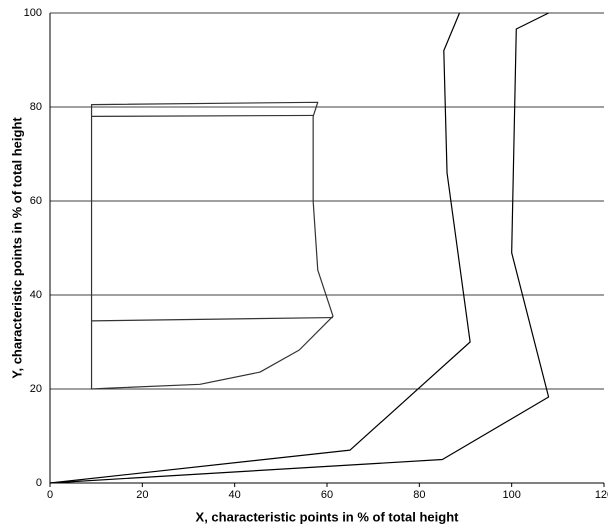  Describe the element at coordinates (142, 495) in the screenshot. I see `x-tick-label: 20` at that location.